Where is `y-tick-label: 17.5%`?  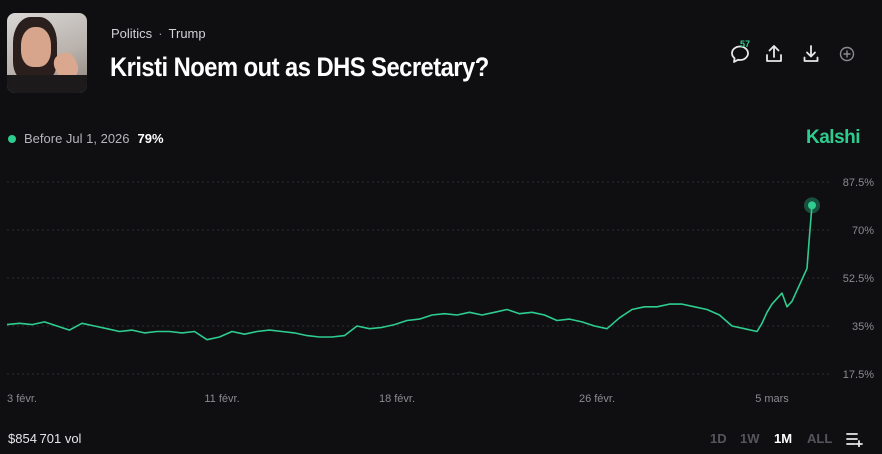 y-tick-label: 17.5% is located at coordinates (858, 375).